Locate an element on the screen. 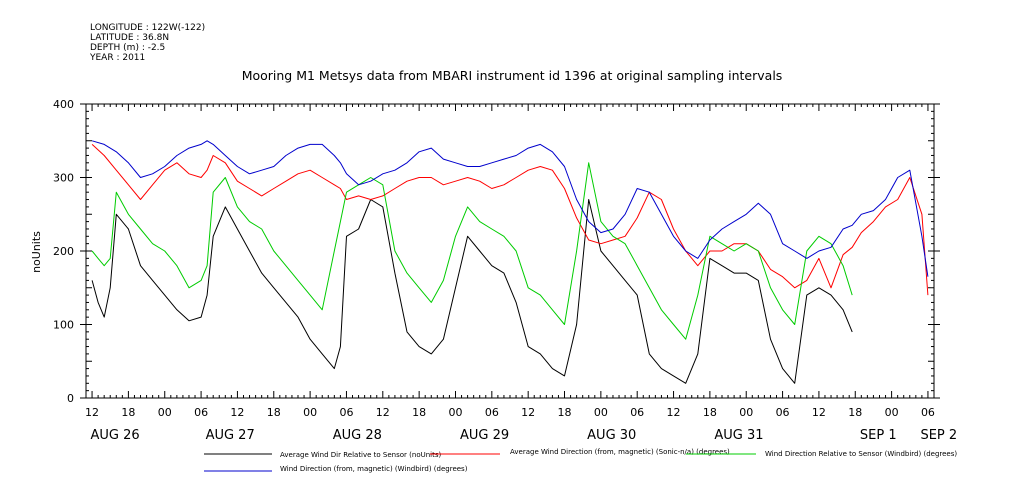 This screenshot has height=504, width=1009. x-date-label: SEP 2 is located at coordinates (938, 435).